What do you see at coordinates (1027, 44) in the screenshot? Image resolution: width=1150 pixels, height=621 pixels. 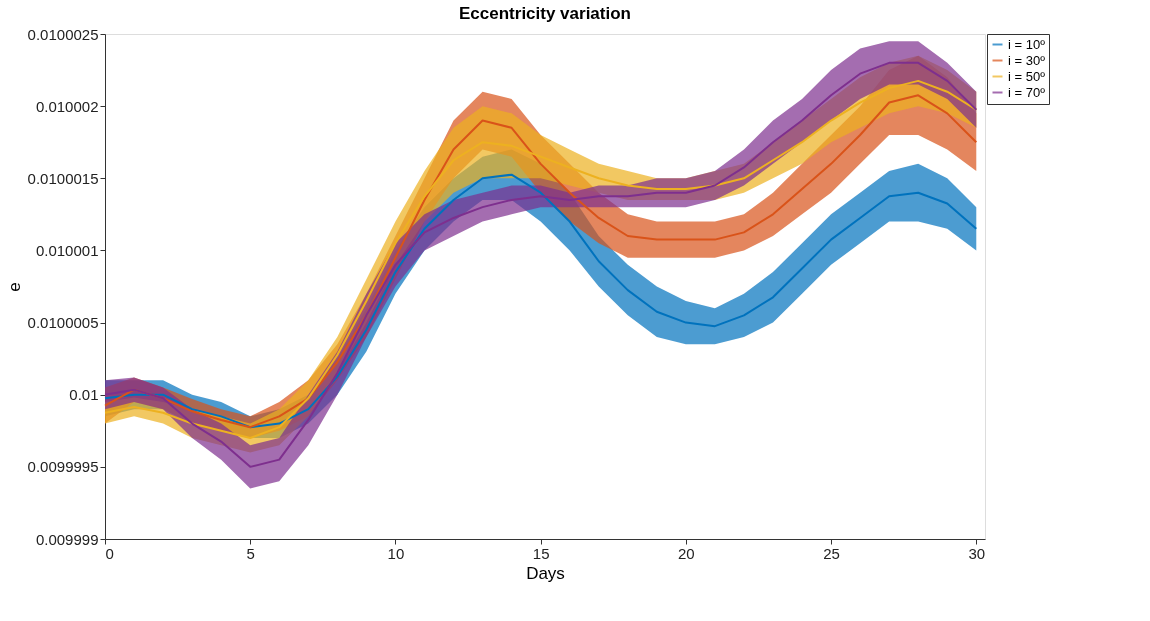 I see `legend-label: i = 10º` at bounding box center [1027, 44].